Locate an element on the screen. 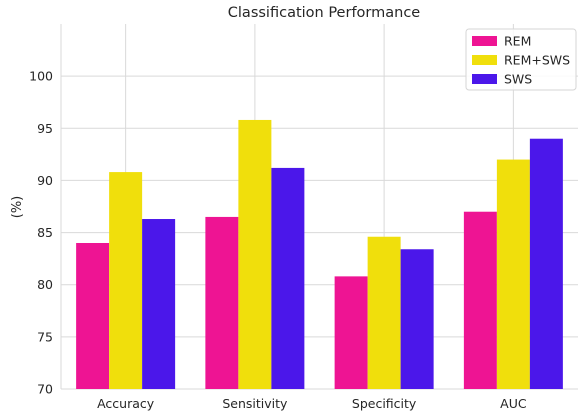 The image size is (579, 415). x-tick-label: Sensitivity is located at coordinates (255, 403).